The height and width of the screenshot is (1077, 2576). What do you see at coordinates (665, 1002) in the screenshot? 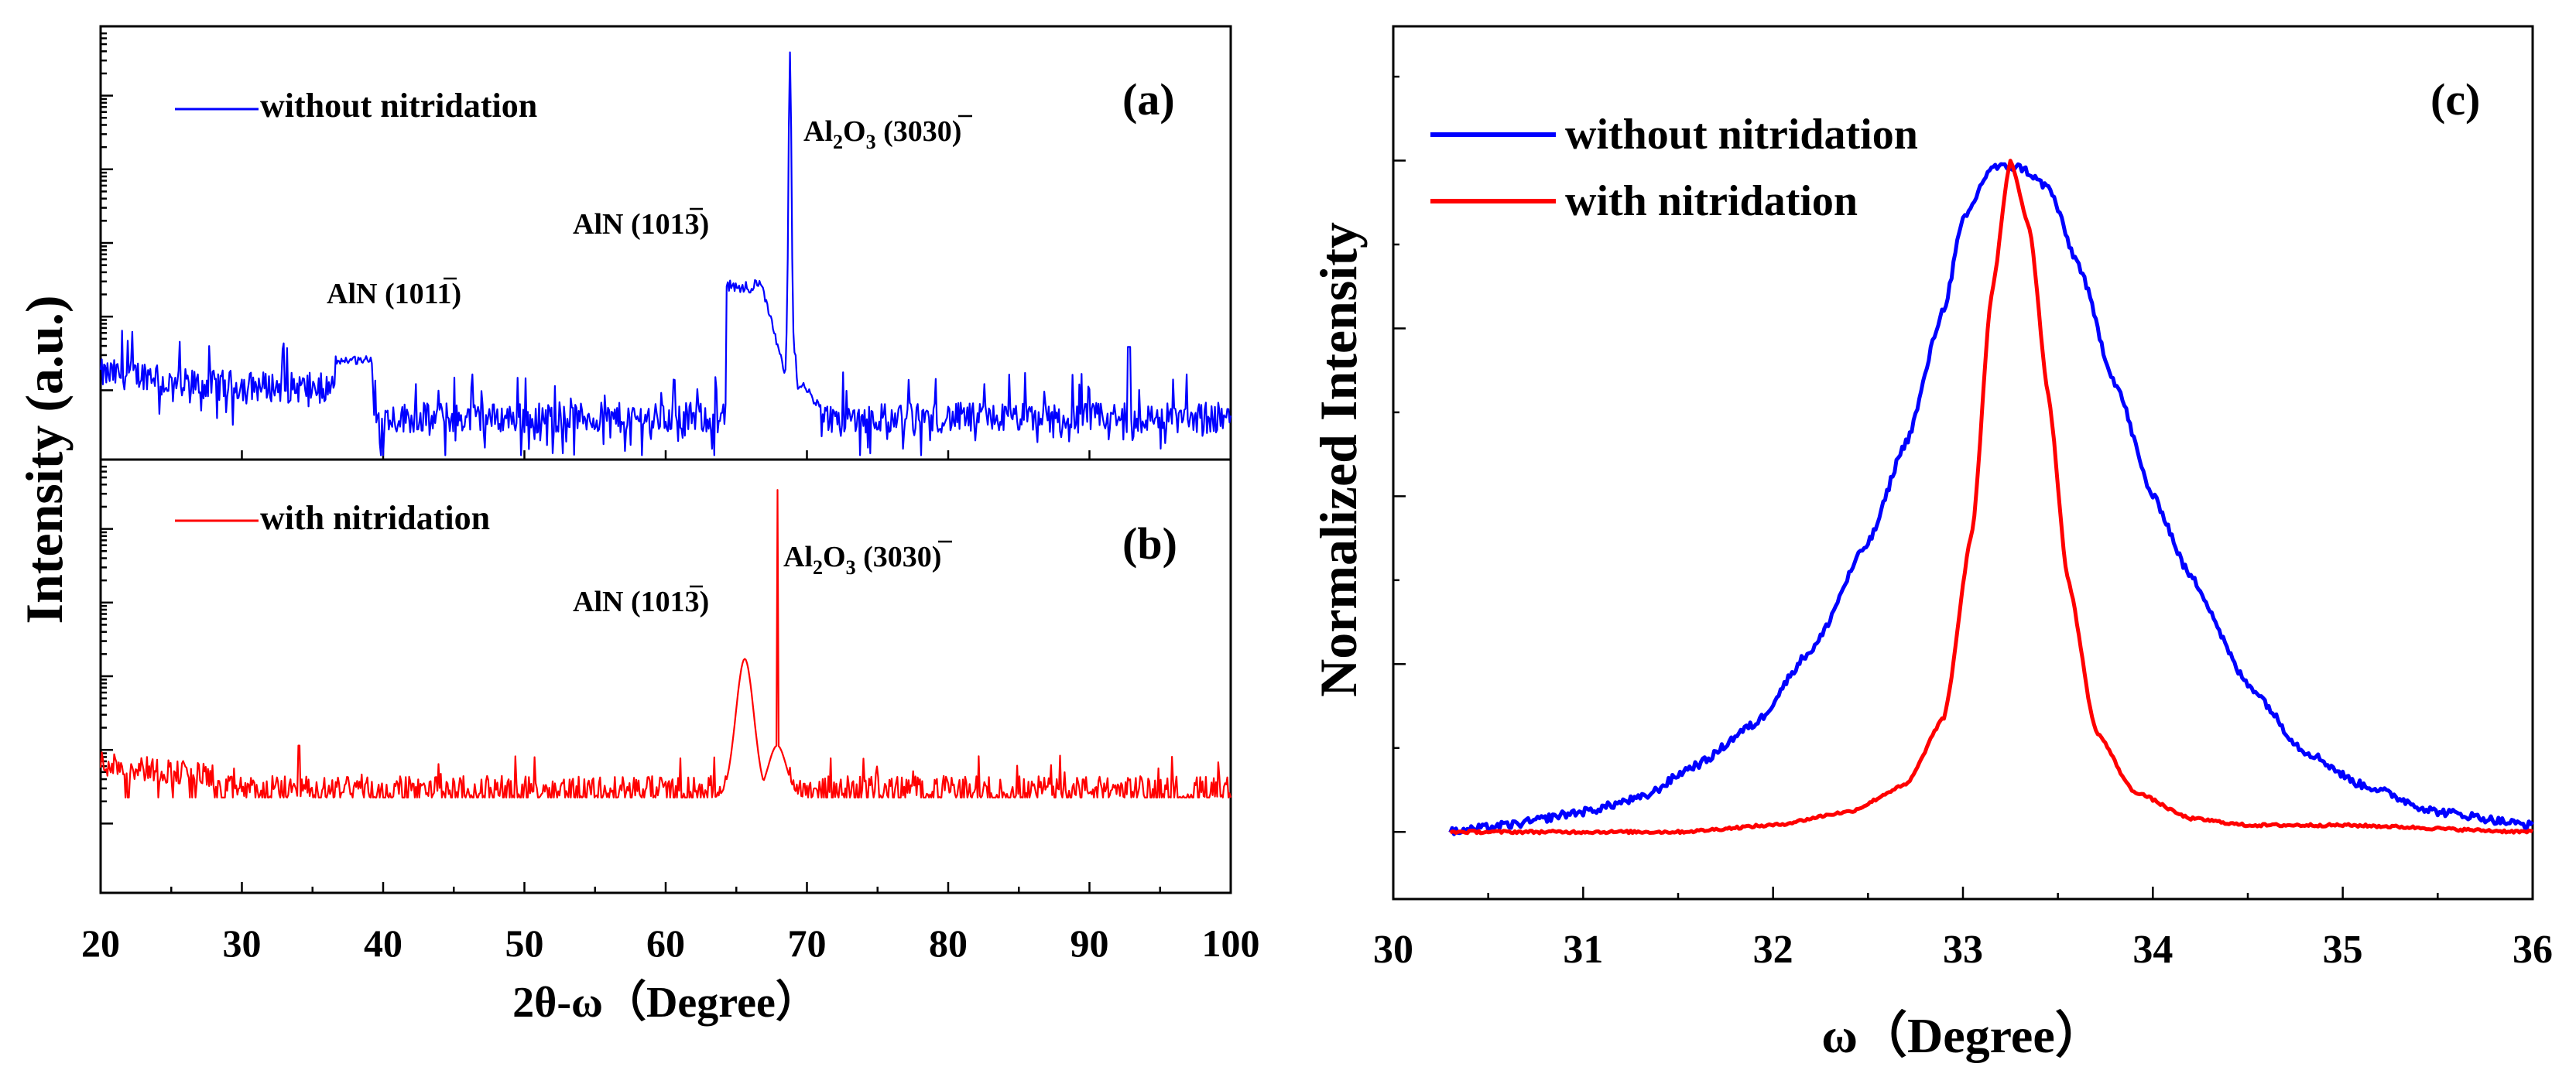
I see `x-axis-title-ab: 2θ-ω（Degree）` at bounding box center [665, 1002].